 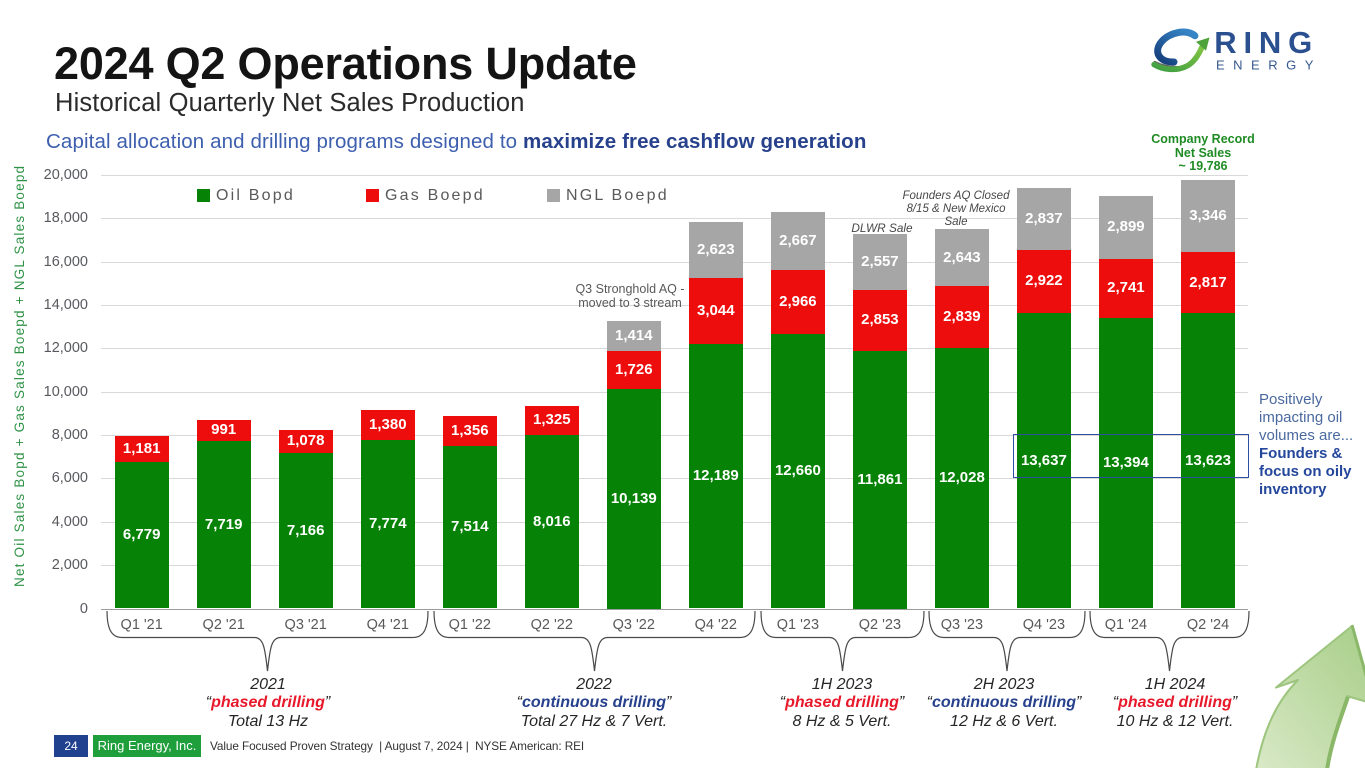 What do you see at coordinates (1269, 65) in the screenshot?
I see `svg-text: ENERGY` at bounding box center [1269, 65].